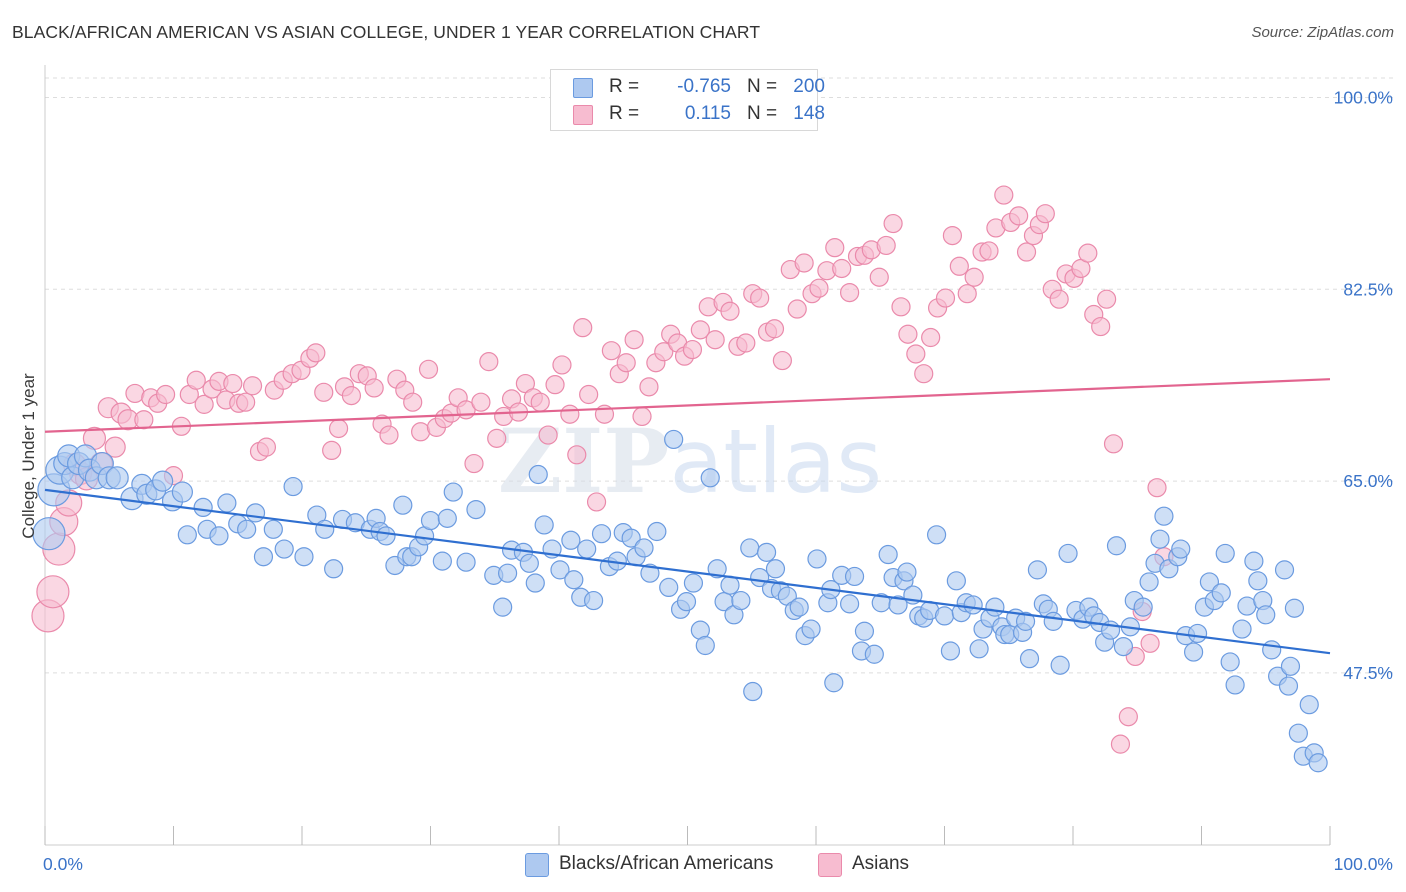 The height and width of the screenshot is (892, 1406). I want to click on correlation-legend: R = -0.765 N = 200 R = 0.115 N = 148, so click(687, 100).